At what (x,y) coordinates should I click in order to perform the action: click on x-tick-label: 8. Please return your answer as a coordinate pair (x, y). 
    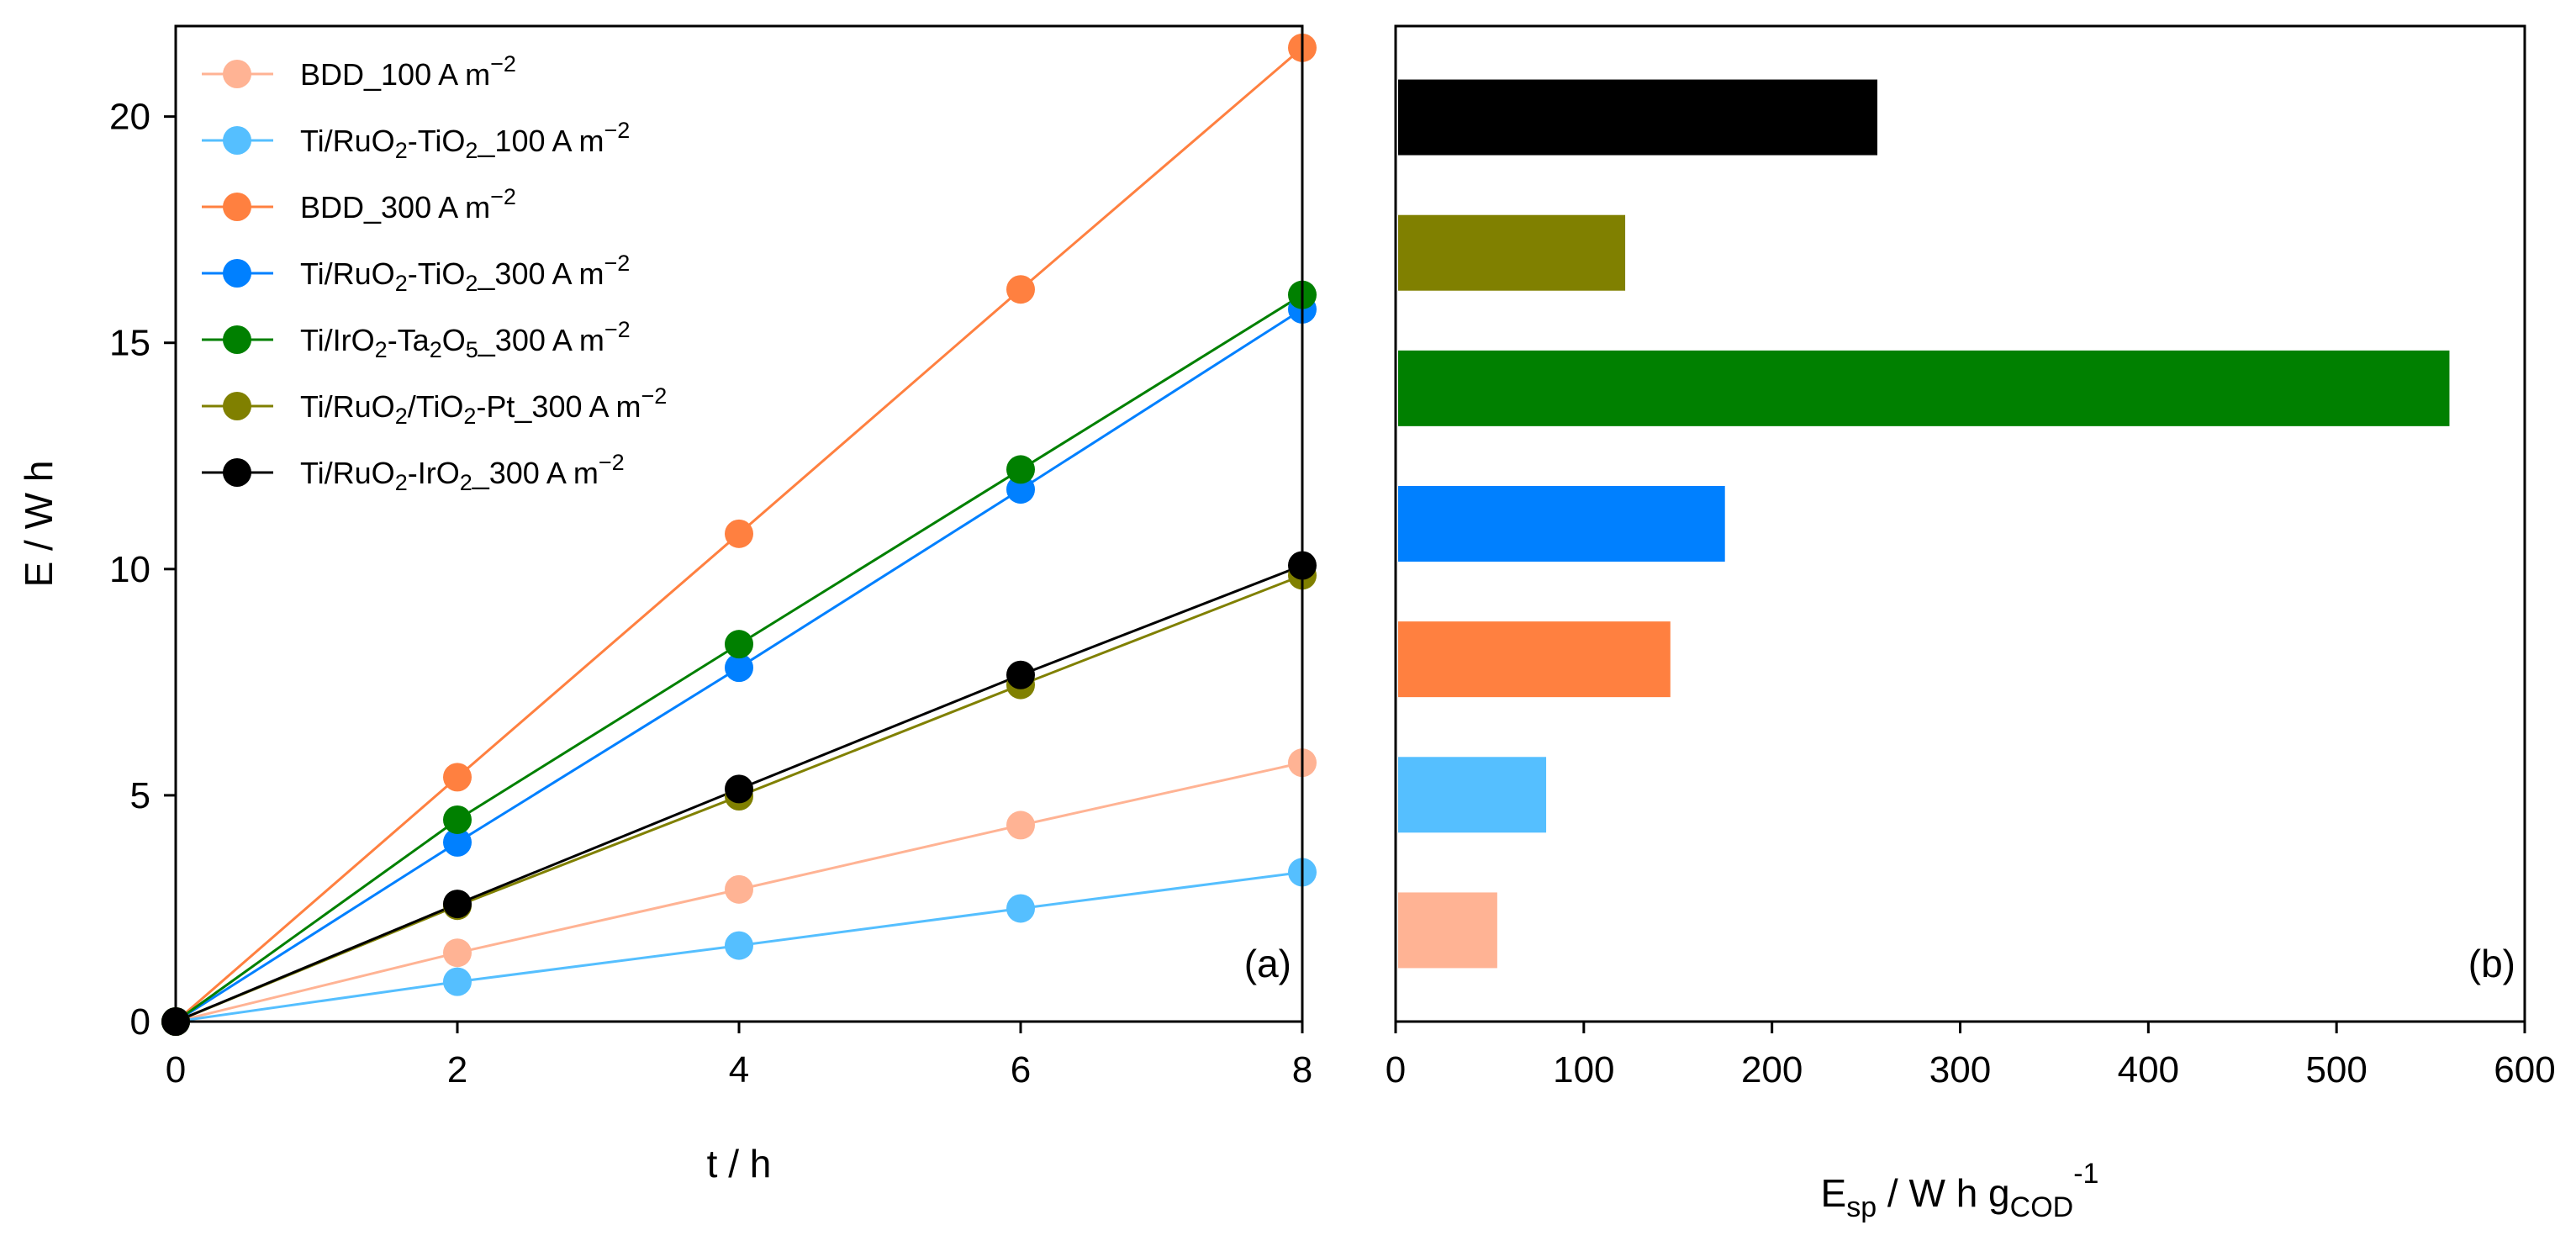
    Looking at the image, I should click on (1302, 1069).